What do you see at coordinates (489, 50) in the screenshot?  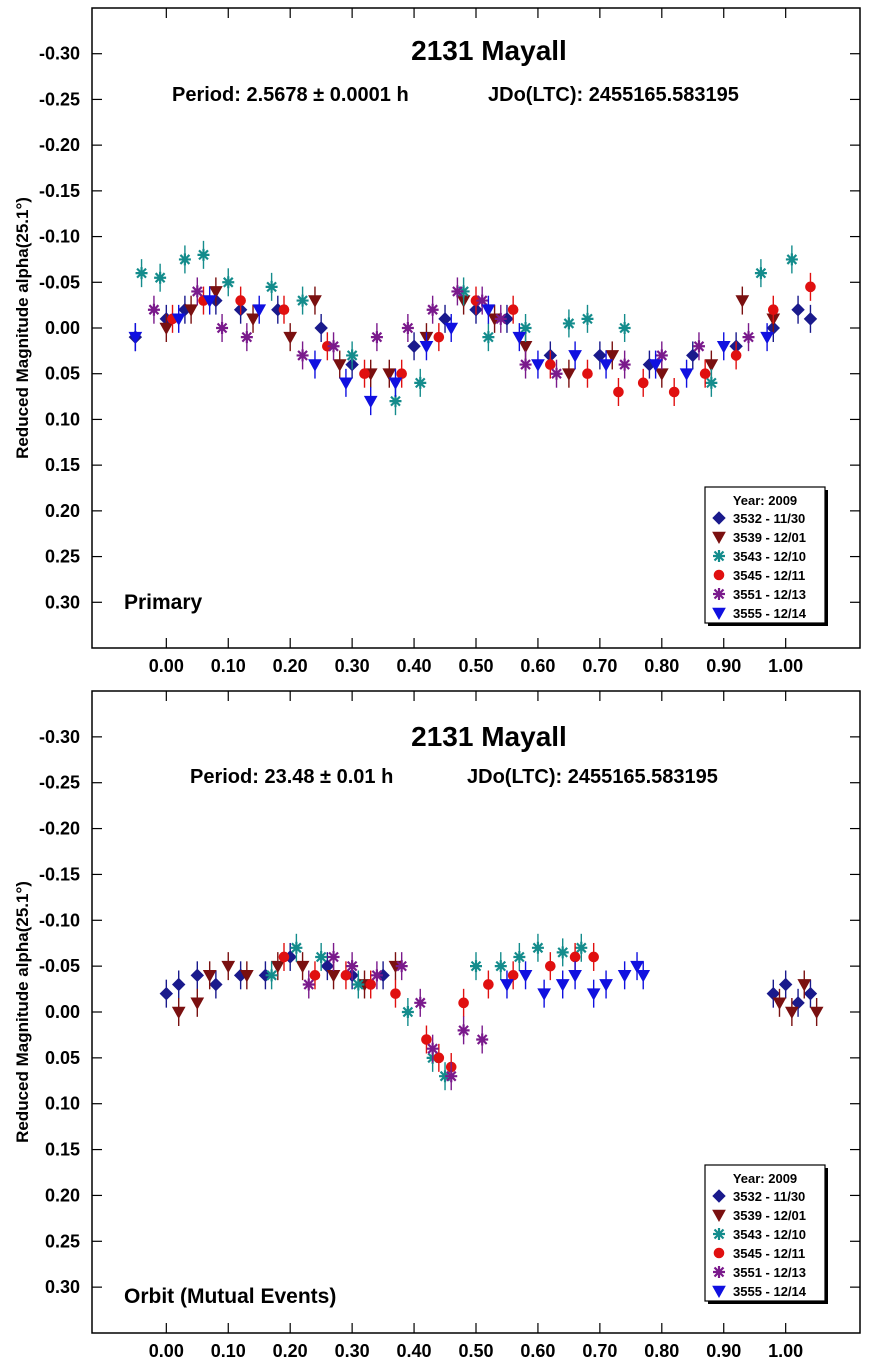 I see `chart-title: 2131 Mayall` at bounding box center [489, 50].